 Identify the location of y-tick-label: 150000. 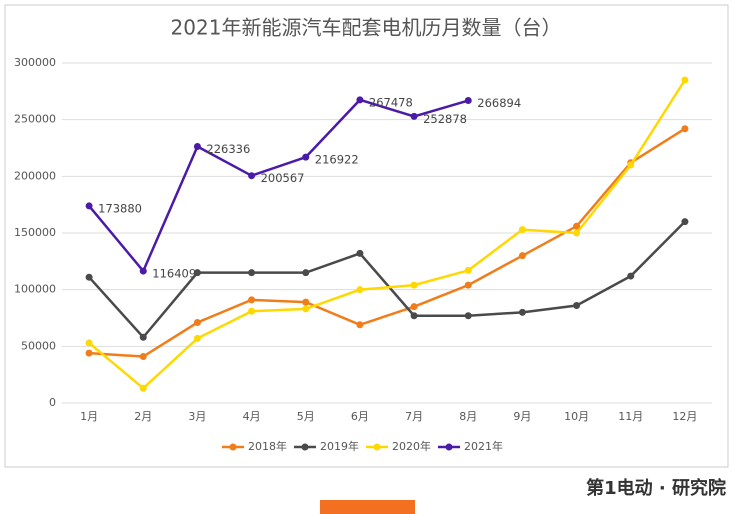
(35, 232).